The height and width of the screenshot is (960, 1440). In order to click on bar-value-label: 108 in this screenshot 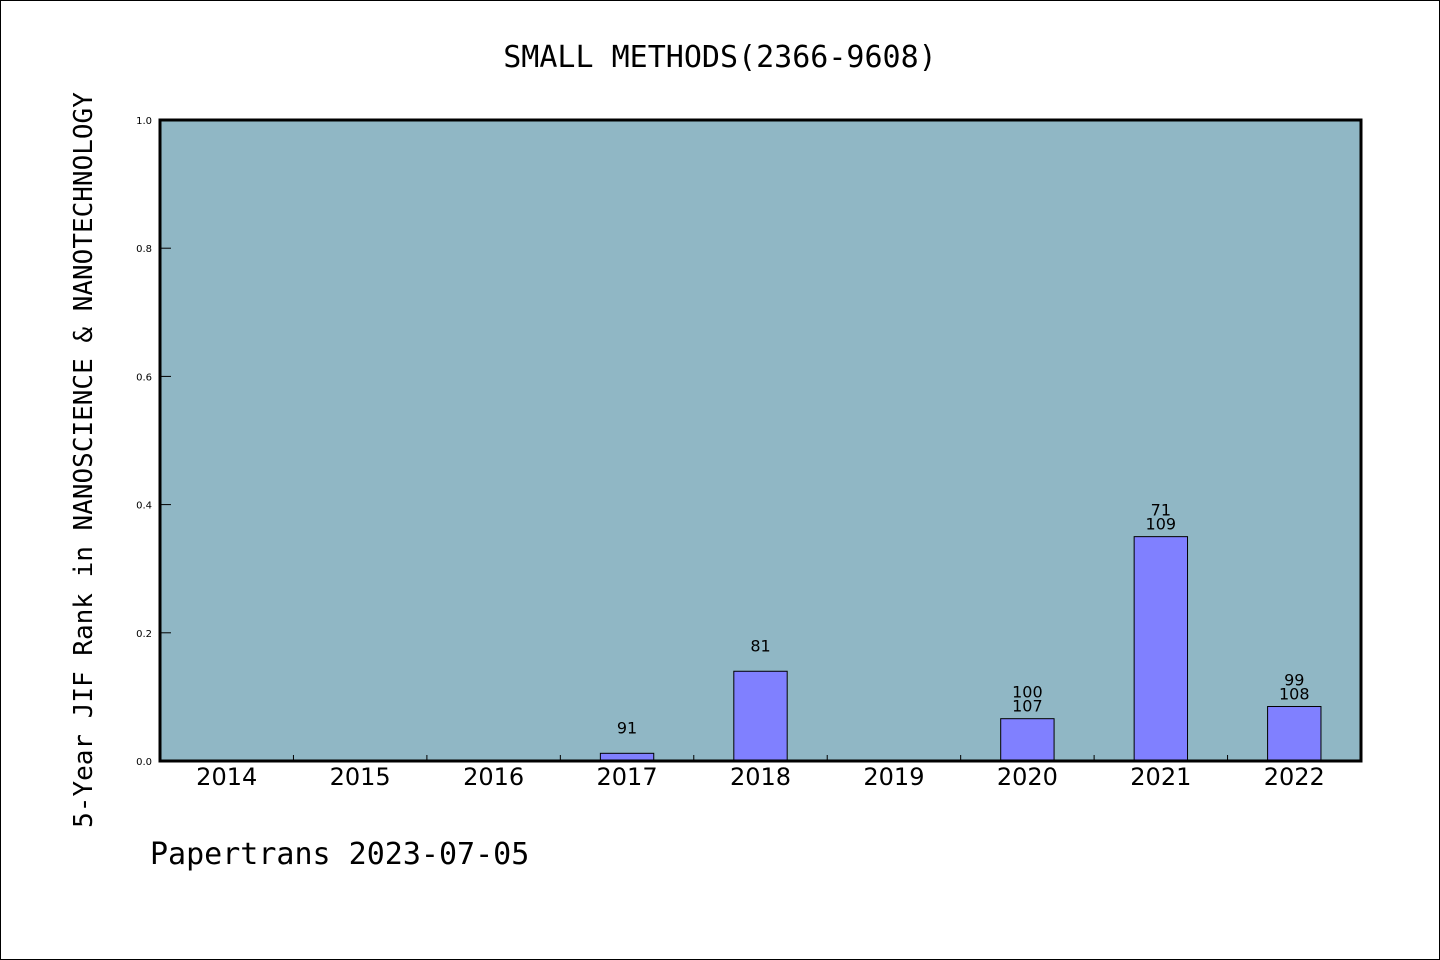, I will do `click(1294, 694)`.